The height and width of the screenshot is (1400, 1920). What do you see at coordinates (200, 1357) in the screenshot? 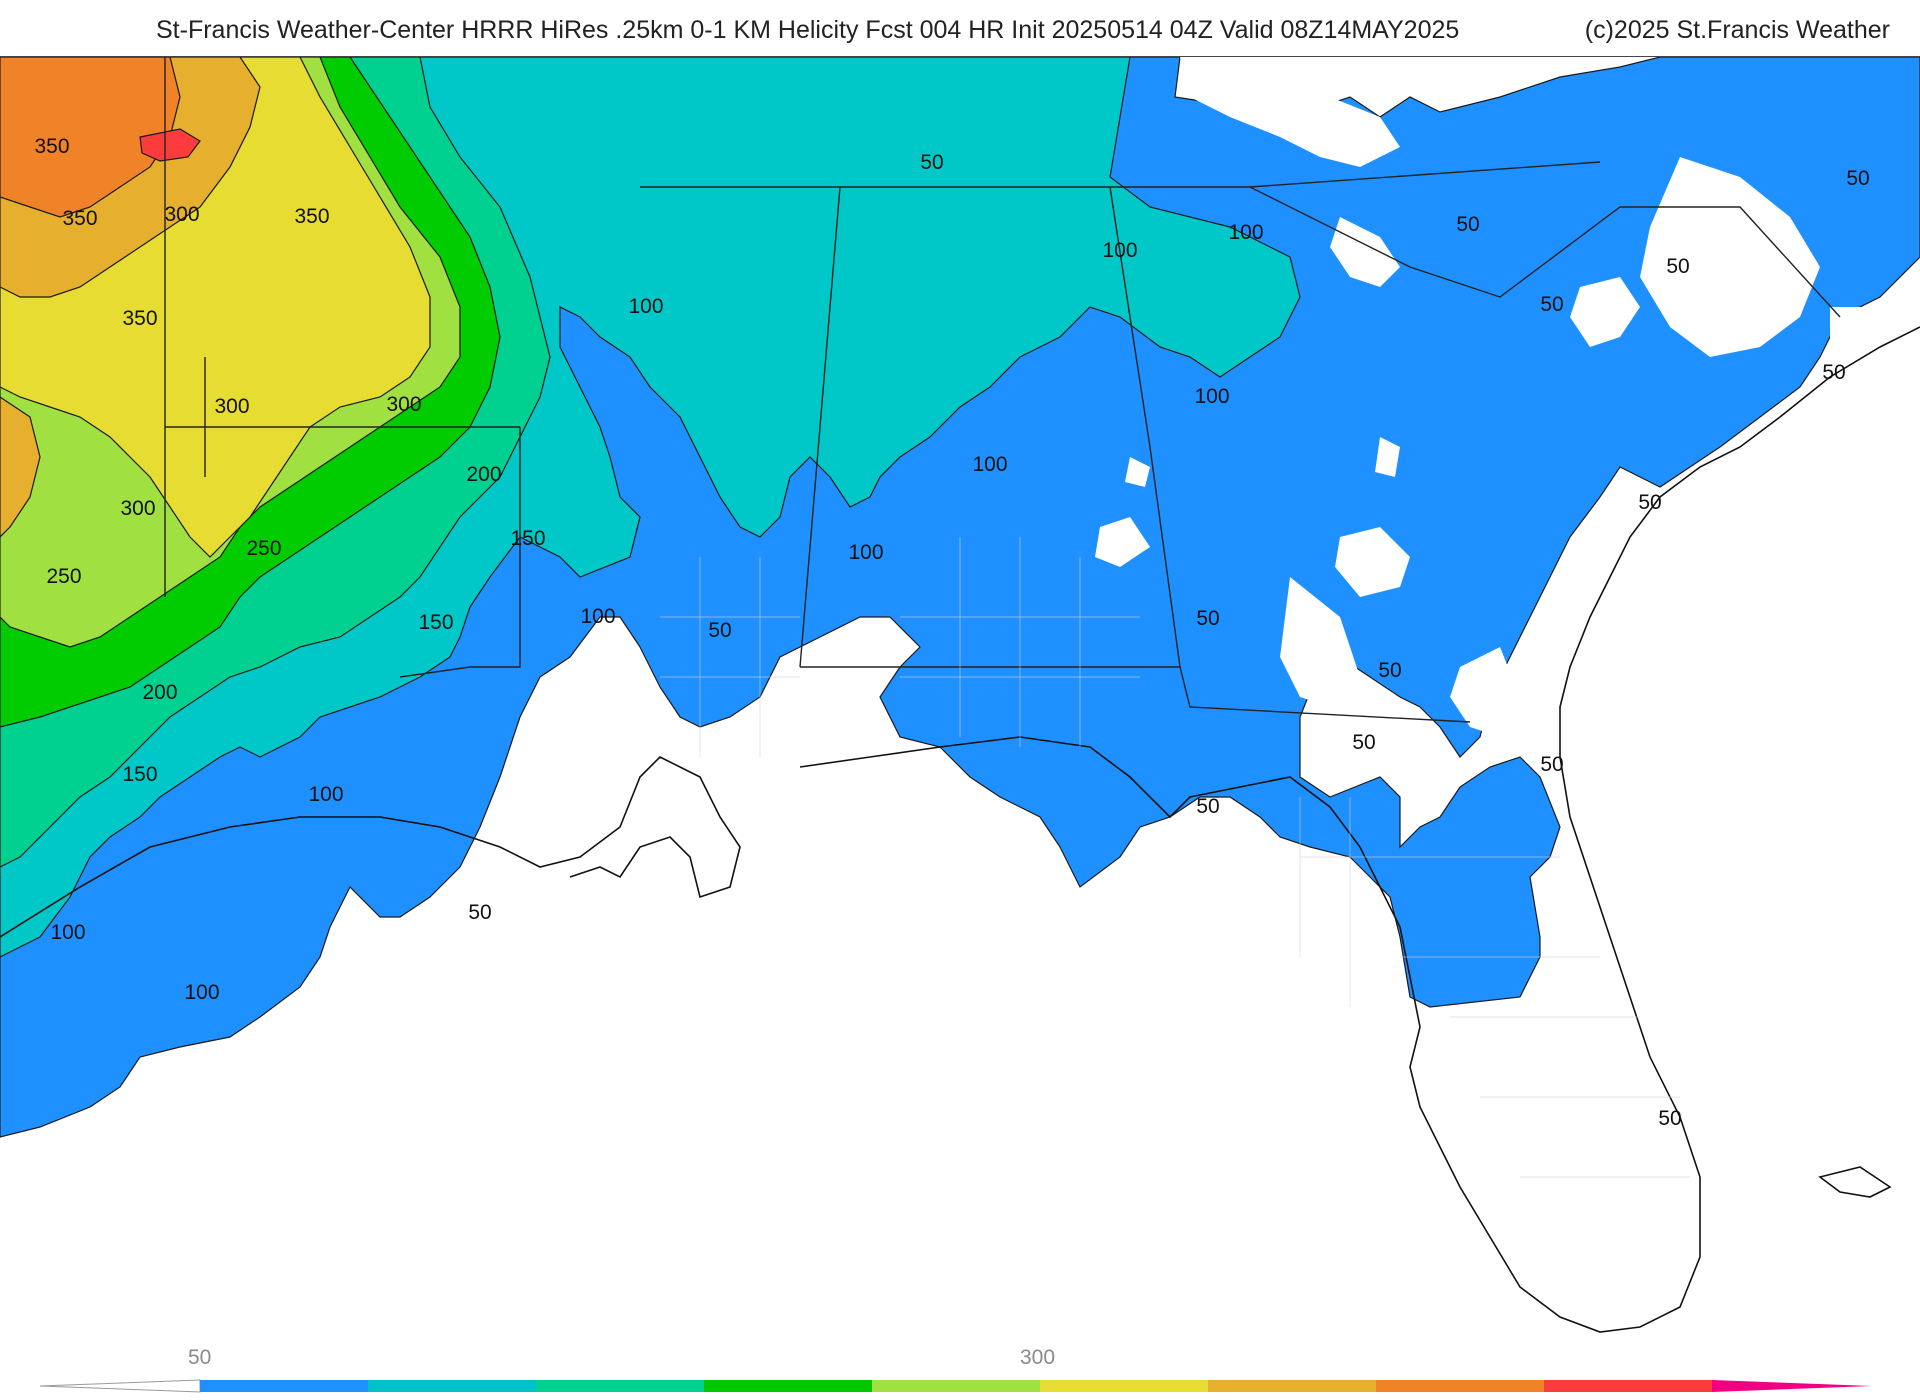
I see `colorbar-tick-label-low: 50` at bounding box center [200, 1357].